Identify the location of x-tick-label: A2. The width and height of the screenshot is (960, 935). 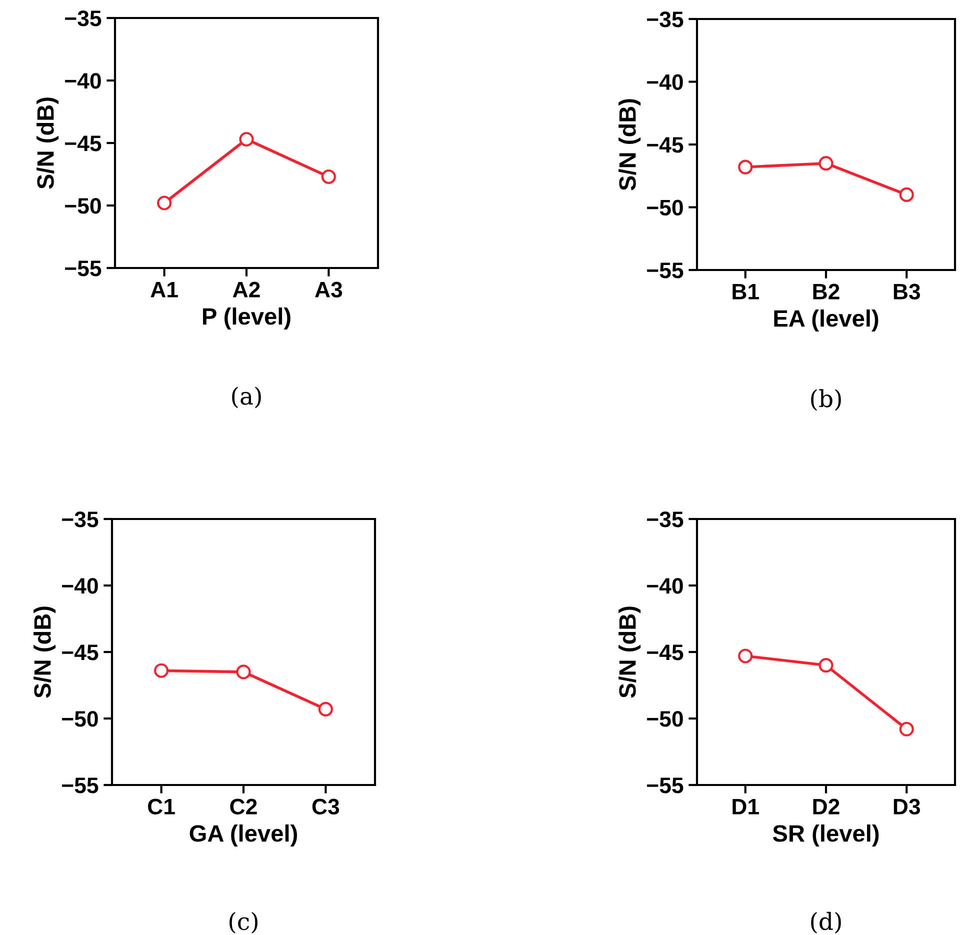
(246, 290).